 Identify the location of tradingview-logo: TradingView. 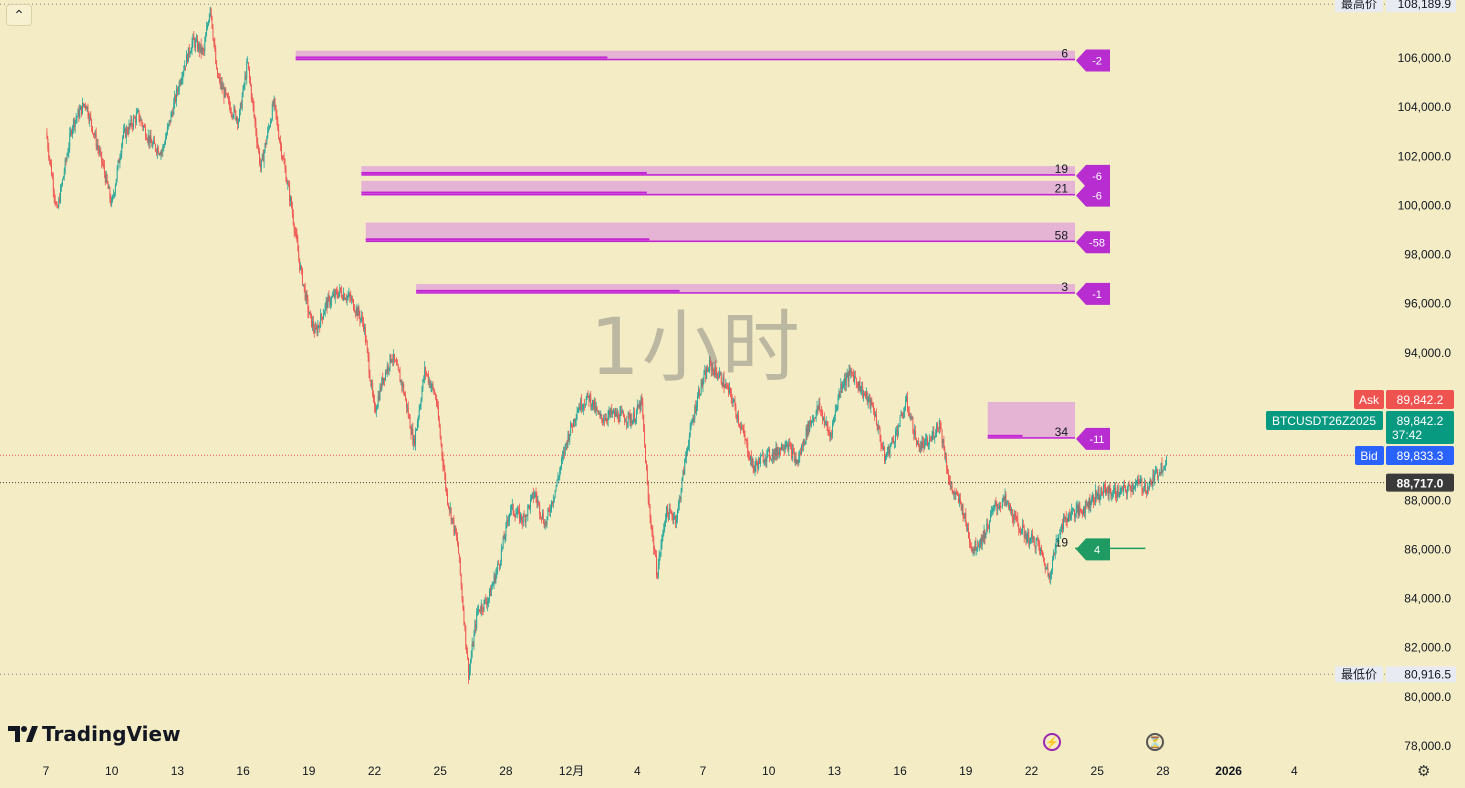
(94, 734).